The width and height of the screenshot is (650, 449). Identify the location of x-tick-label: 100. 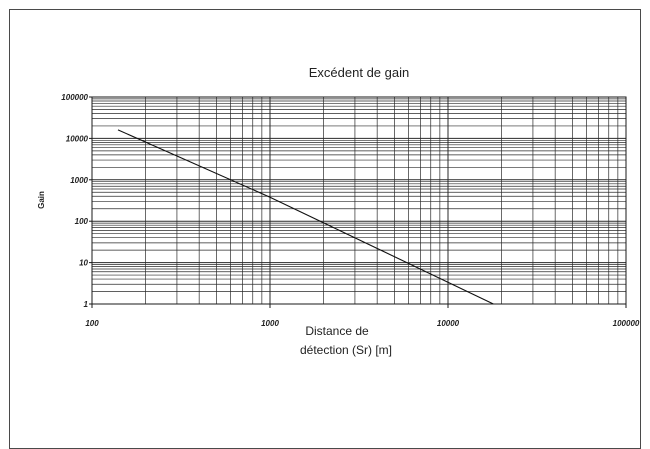
(92, 323).